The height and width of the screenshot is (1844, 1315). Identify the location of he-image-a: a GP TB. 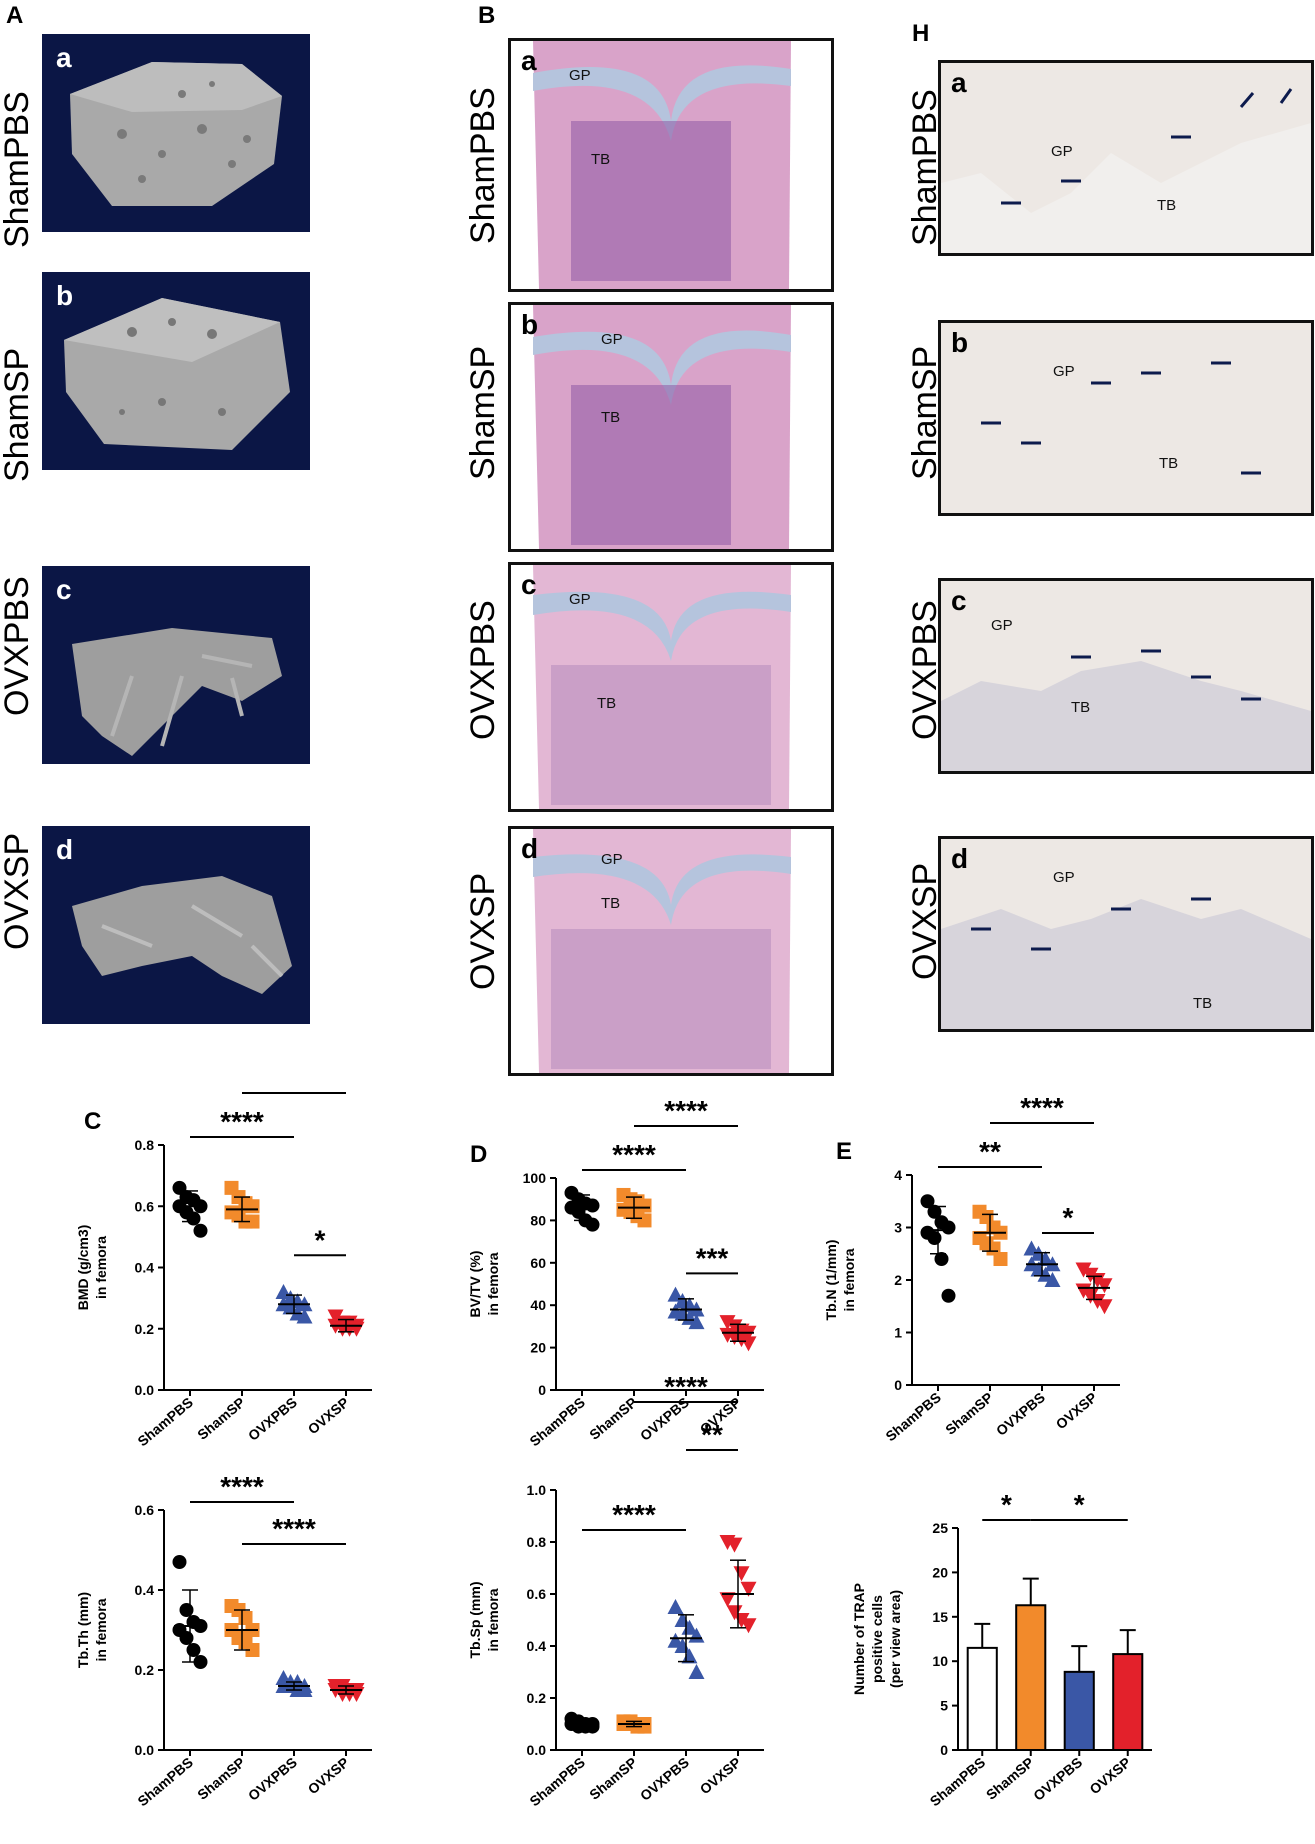
(671, 165).